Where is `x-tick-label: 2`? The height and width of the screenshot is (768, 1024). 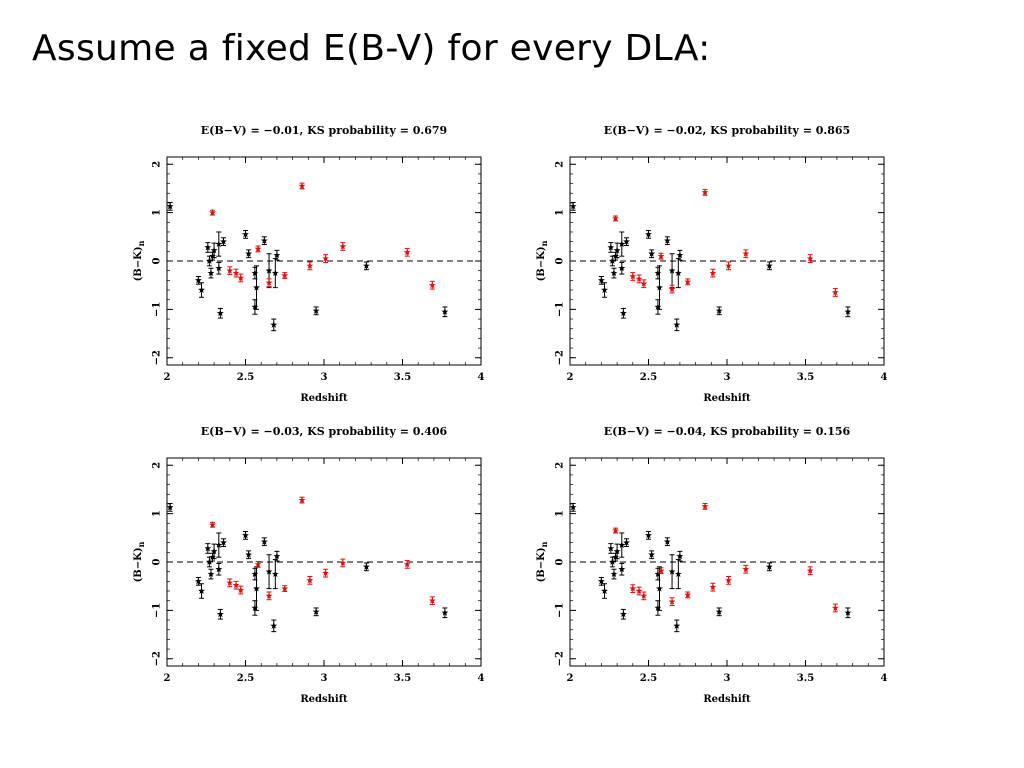 x-tick-label: 2 is located at coordinates (570, 678).